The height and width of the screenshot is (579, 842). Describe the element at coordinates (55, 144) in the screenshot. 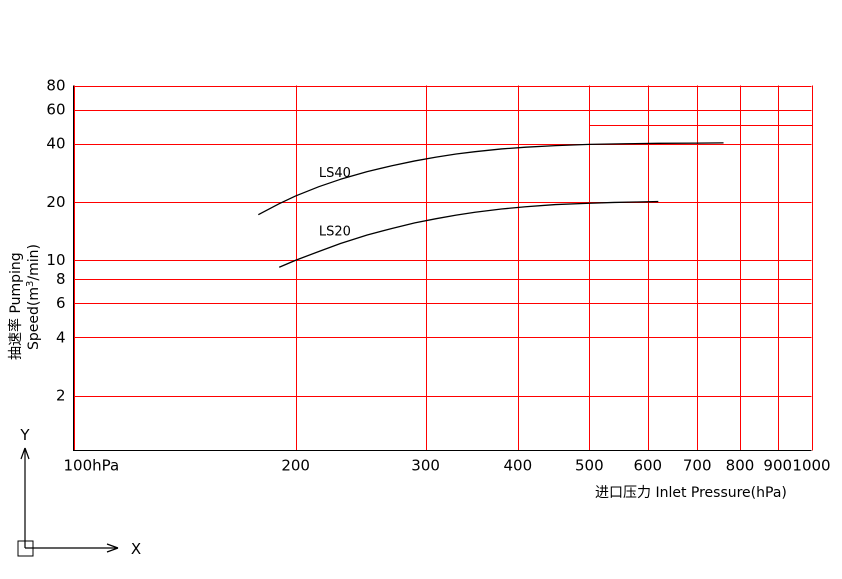

I see `y-tick-40: 40` at that location.